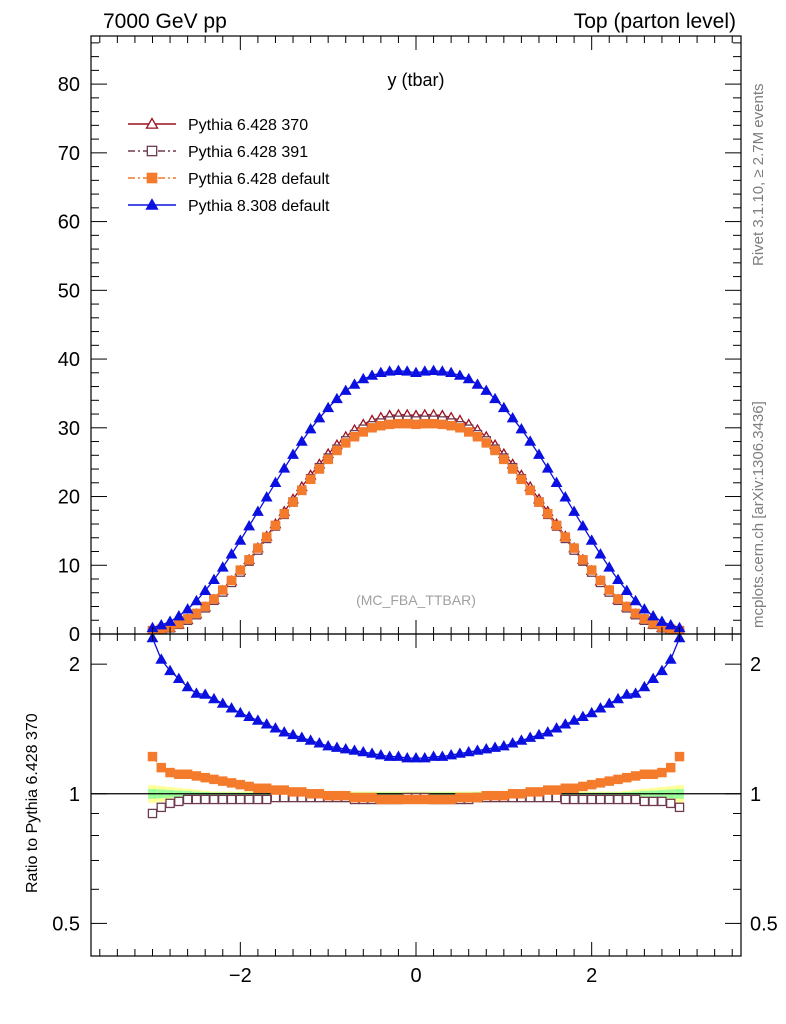 The width and height of the screenshot is (786, 1024). I want to click on y-tick-label: 60, so click(69, 223).